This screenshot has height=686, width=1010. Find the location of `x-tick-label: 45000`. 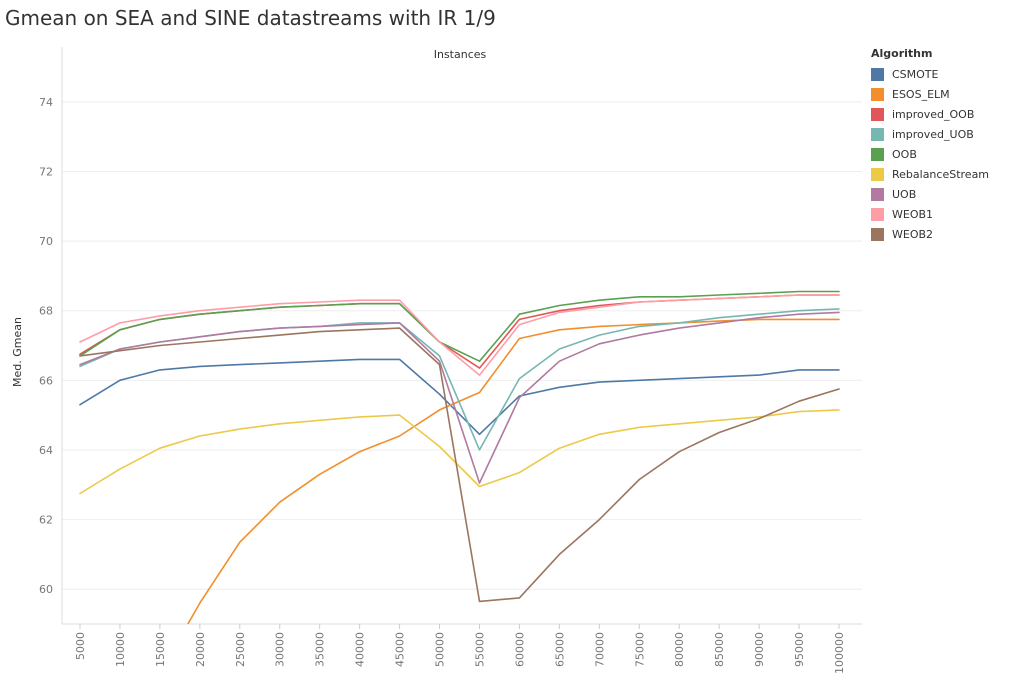

x-tick-label: 45000 is located at coordinates (400, 649).